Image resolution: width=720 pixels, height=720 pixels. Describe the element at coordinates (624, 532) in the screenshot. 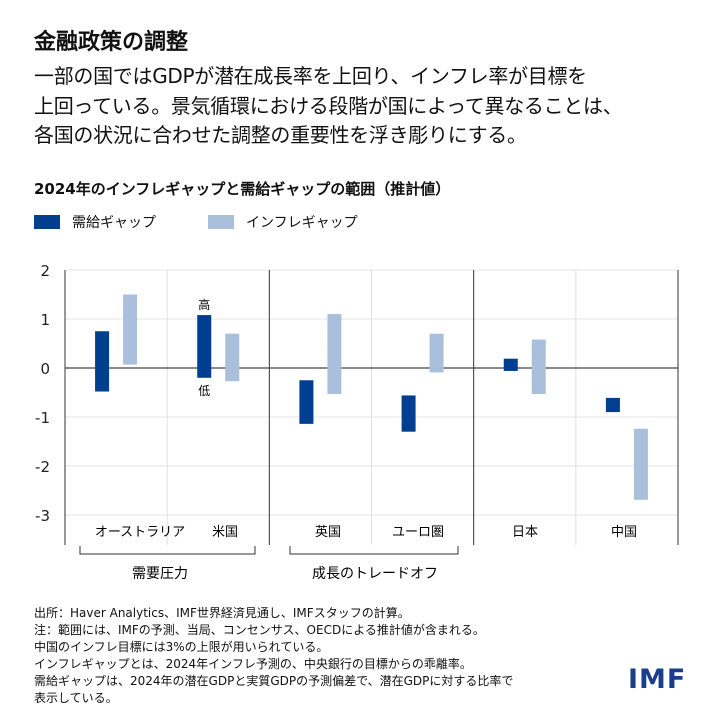

I see `category-label: 中国` at that location.